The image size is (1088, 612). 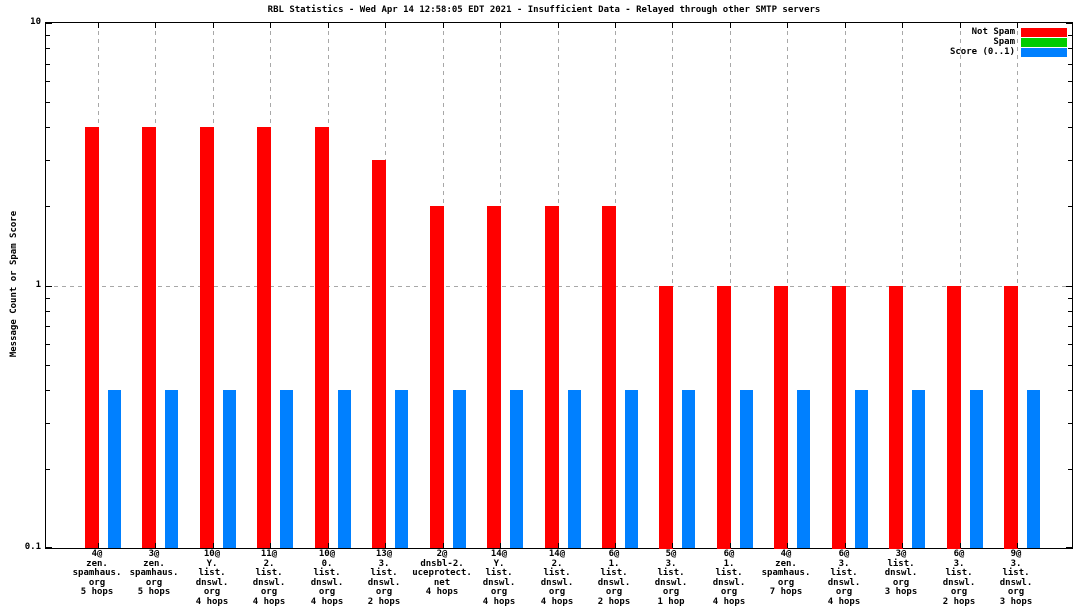 I want to click on x-tick-label-5: 13@ 3. list. dnswl. org 2 hops, so click(x=384, y=578).